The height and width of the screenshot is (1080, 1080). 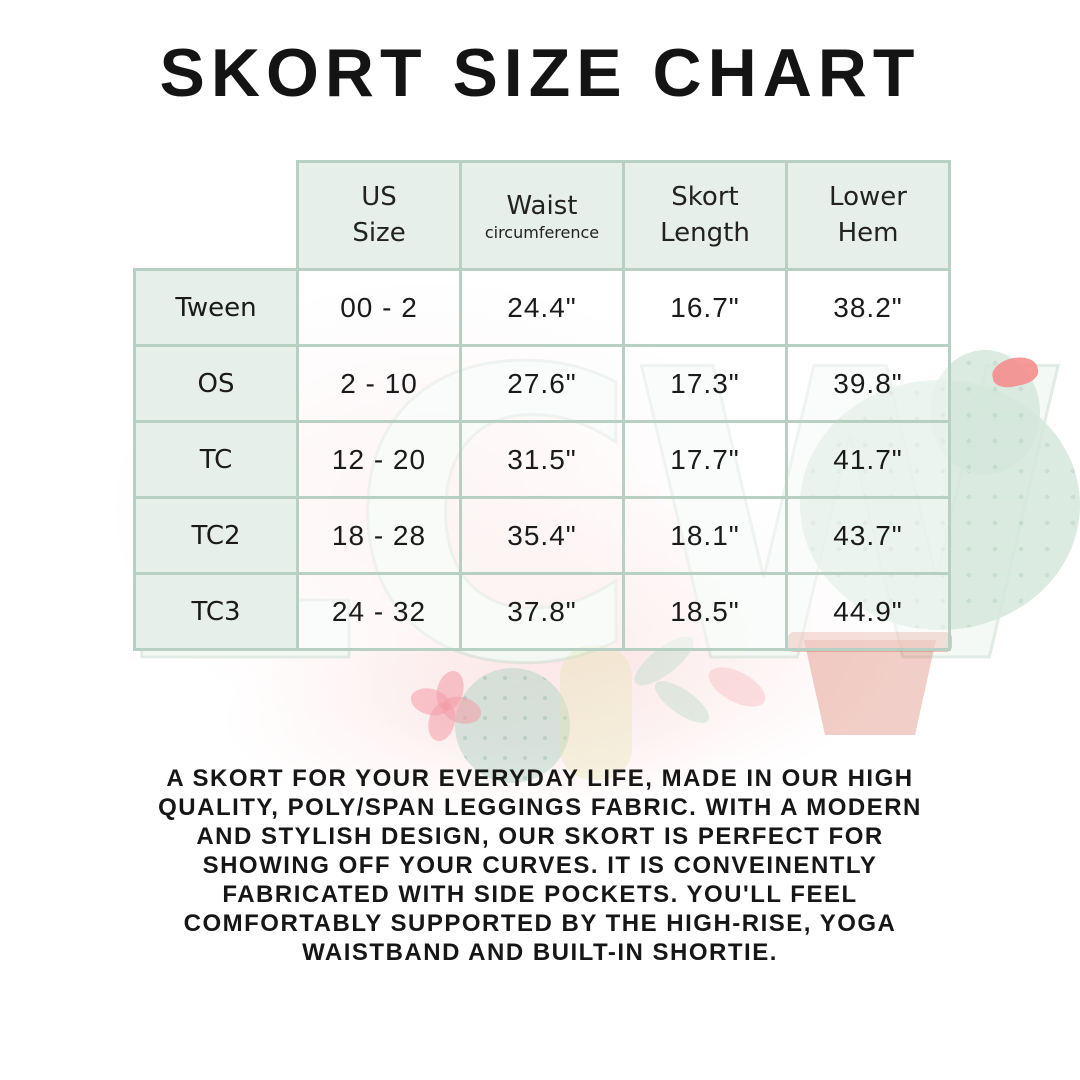 What do you see at coordinates (379, 215) in the screenshot?
I see `column-header-us-size: US Size` at bounding box center [379, 215].